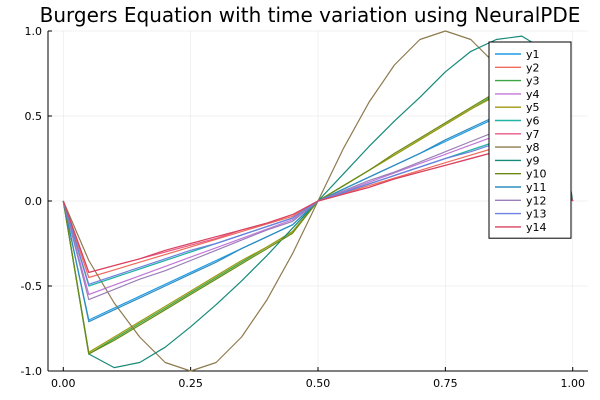 Image resolution: width=600 pixels, height=400 pixels. I want to click on y-tick-label: -1.0, so click(31, 371).